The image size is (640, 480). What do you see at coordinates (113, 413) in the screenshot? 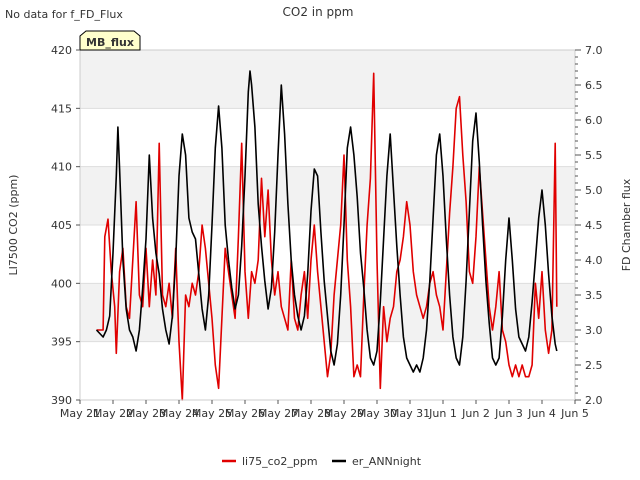
I see `x-tick-label: May 22` at bounding box center [113, 413].